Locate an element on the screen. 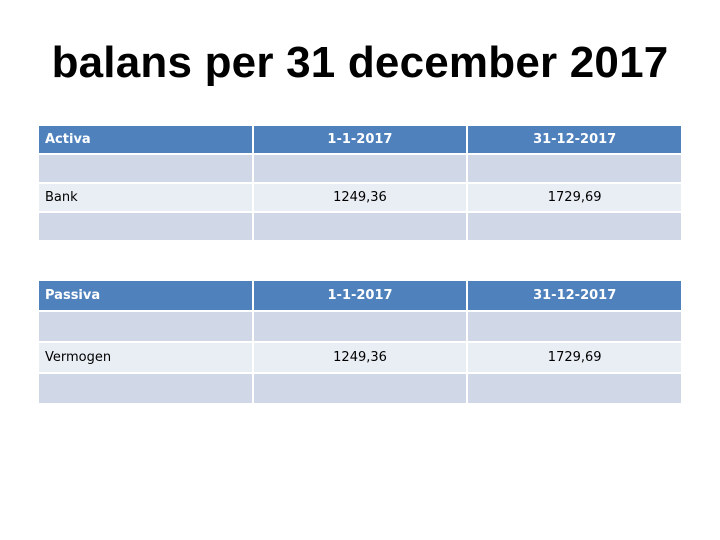  table-header-row: Passiva 1-1-2017 31-12-2017 is located at coordinates (360, 295).